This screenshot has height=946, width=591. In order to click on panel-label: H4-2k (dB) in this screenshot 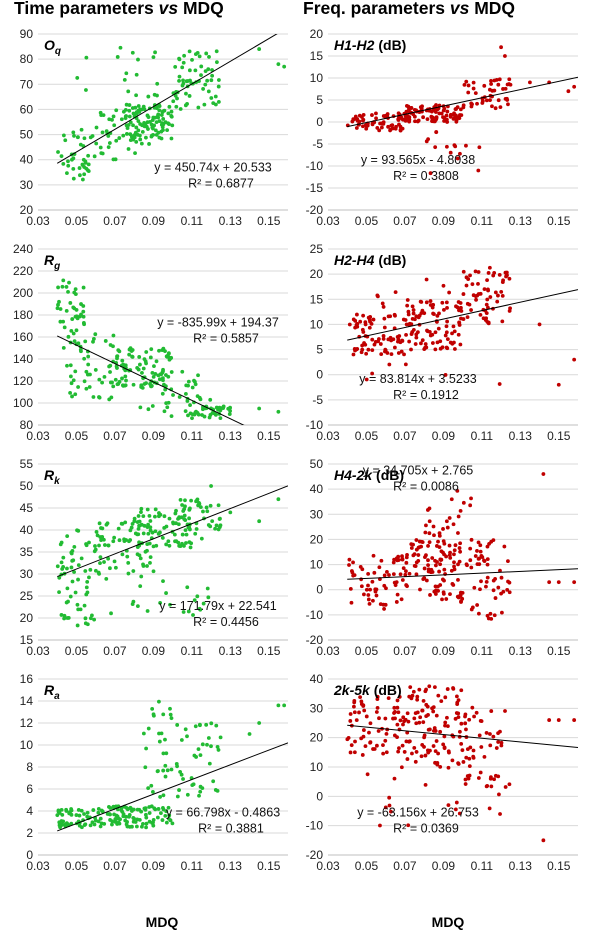, I will do `click(369, 475)`.